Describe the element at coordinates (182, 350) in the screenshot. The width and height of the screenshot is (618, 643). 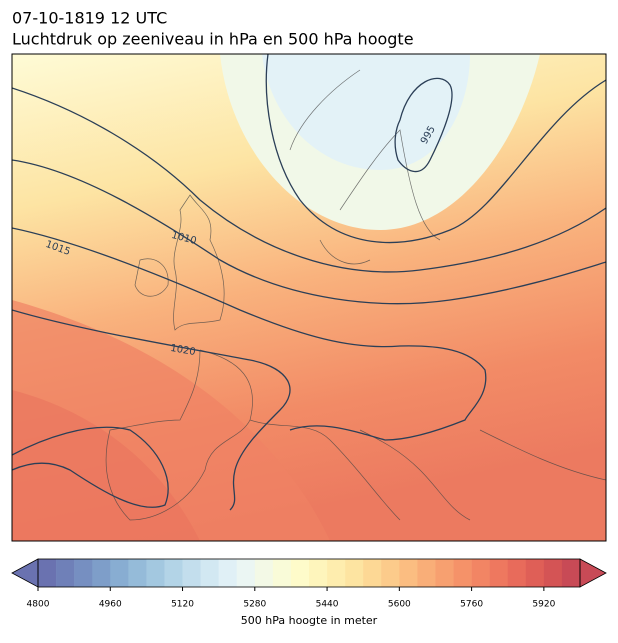
I see `isobar-label: 1020` at that location.